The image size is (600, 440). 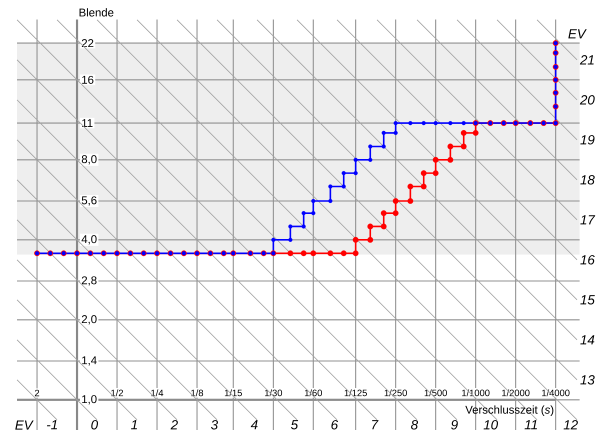 I want to click on series-label: 5, so click(x=294, y=425).